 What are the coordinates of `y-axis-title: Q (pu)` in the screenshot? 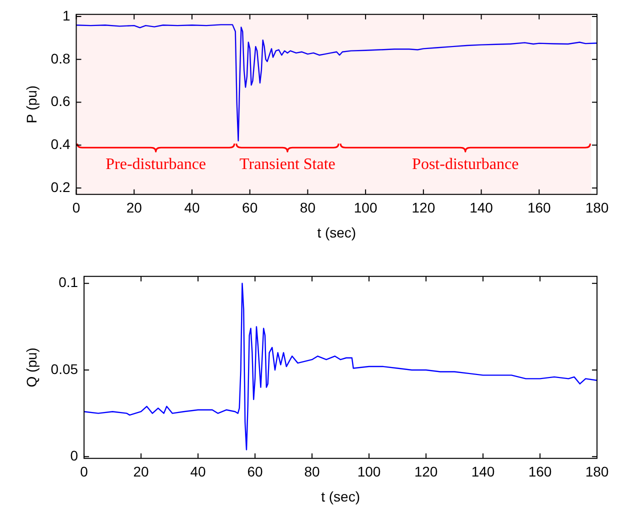 It's located at (31, 368).